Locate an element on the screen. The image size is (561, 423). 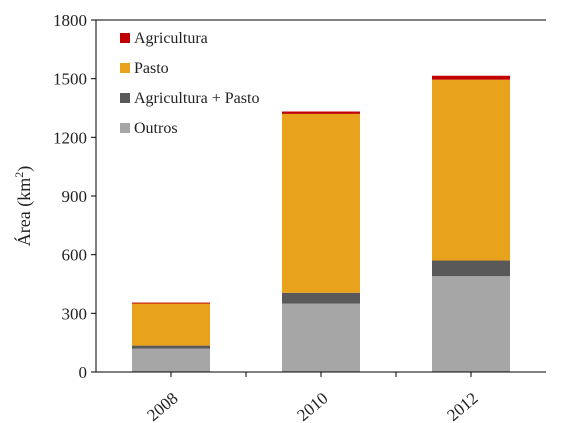
x-tick-label: 2010 is located at coordinates (312, 406).